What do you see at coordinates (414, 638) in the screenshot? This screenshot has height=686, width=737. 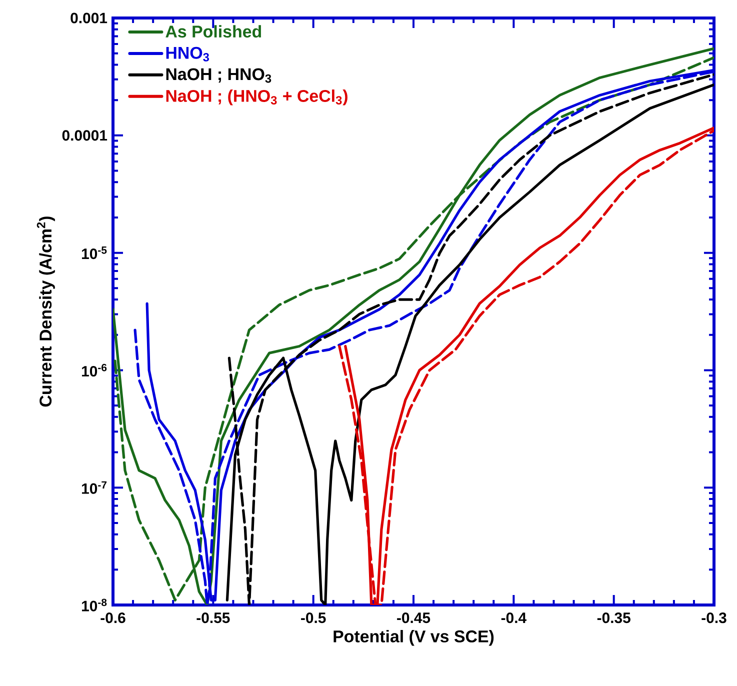 I see `x-axis-title: Potential (V vs SCE)` at bounding box center [414, 638].